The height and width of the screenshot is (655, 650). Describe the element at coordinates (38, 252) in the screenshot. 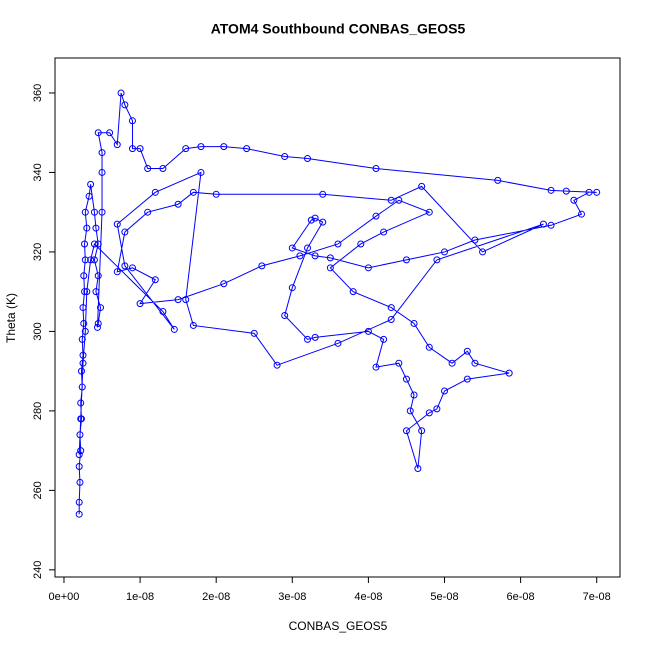

I see `y-tick-label: 320` at that location.